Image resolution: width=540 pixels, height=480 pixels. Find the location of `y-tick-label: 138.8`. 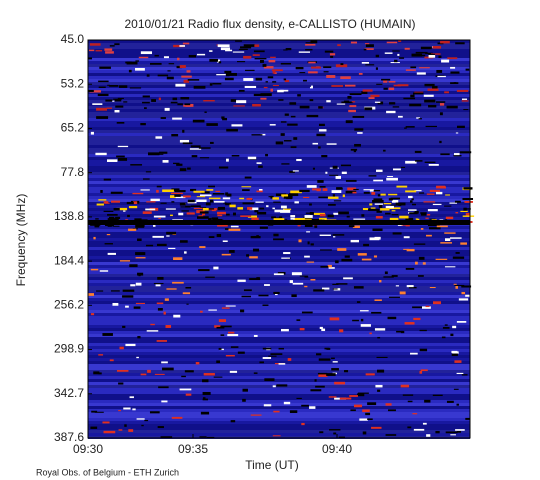

y-tick-label: 138.8 is located at coordinates (69, 216).